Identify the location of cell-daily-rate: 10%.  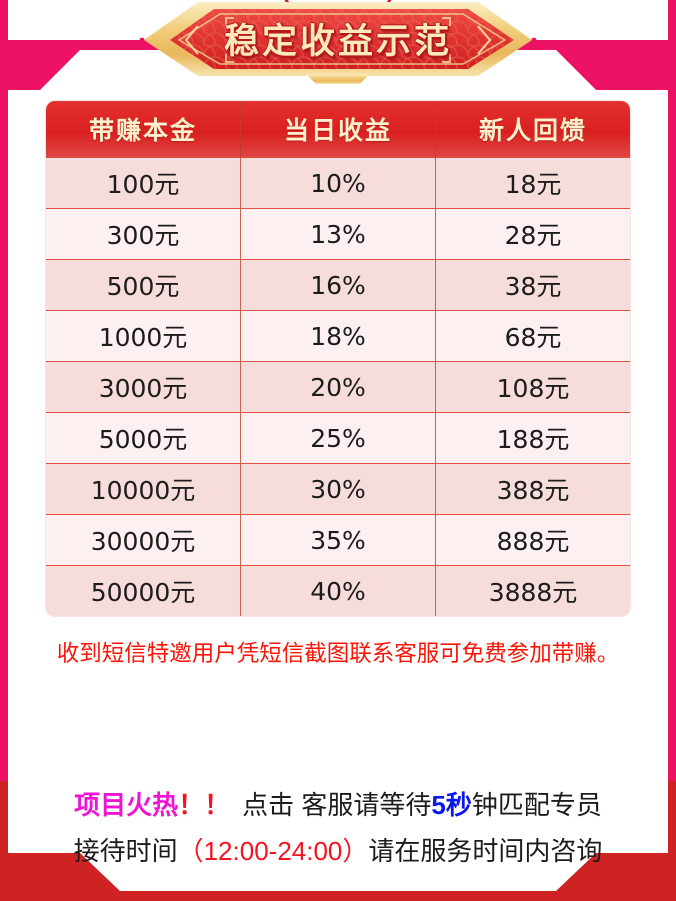
(338, 183).